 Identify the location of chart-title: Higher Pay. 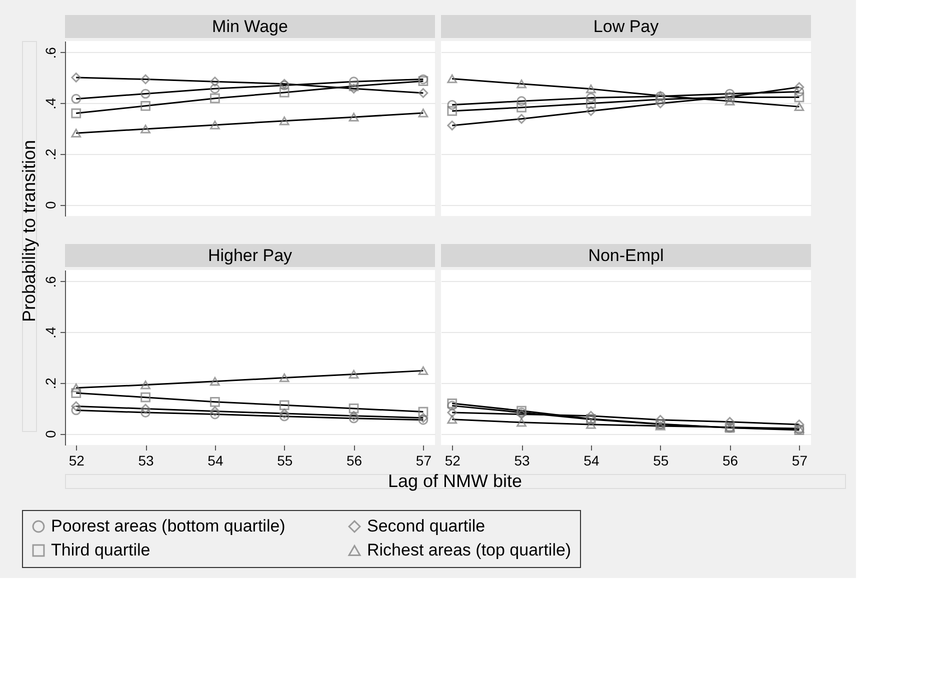
(250, 255).